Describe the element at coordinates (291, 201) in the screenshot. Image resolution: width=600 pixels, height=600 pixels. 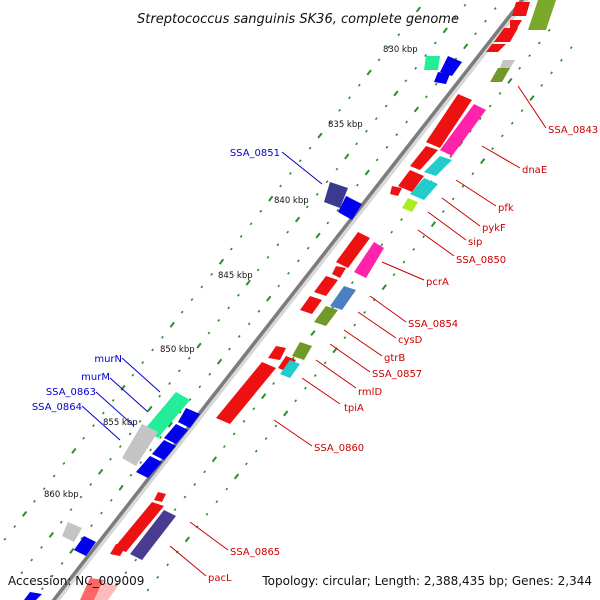
I see `tick-label-840: 840 kbp` at that location.